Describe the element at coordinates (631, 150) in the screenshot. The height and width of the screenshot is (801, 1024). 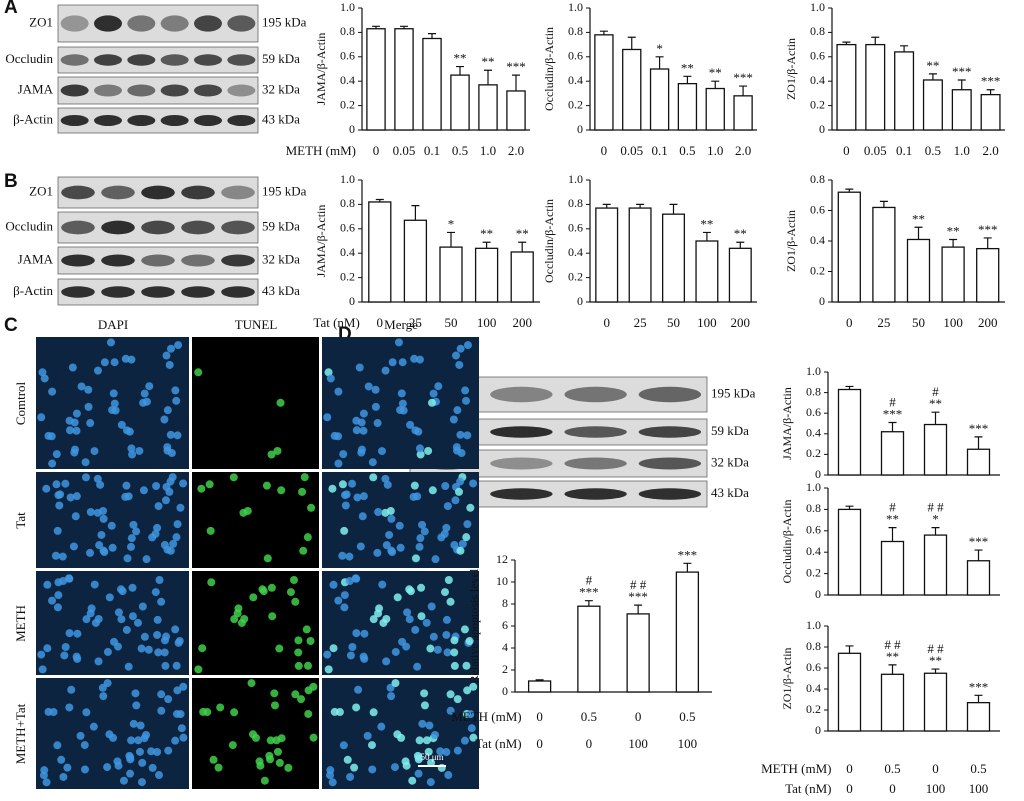
I see `x-tick-label: 0.05` at that location.